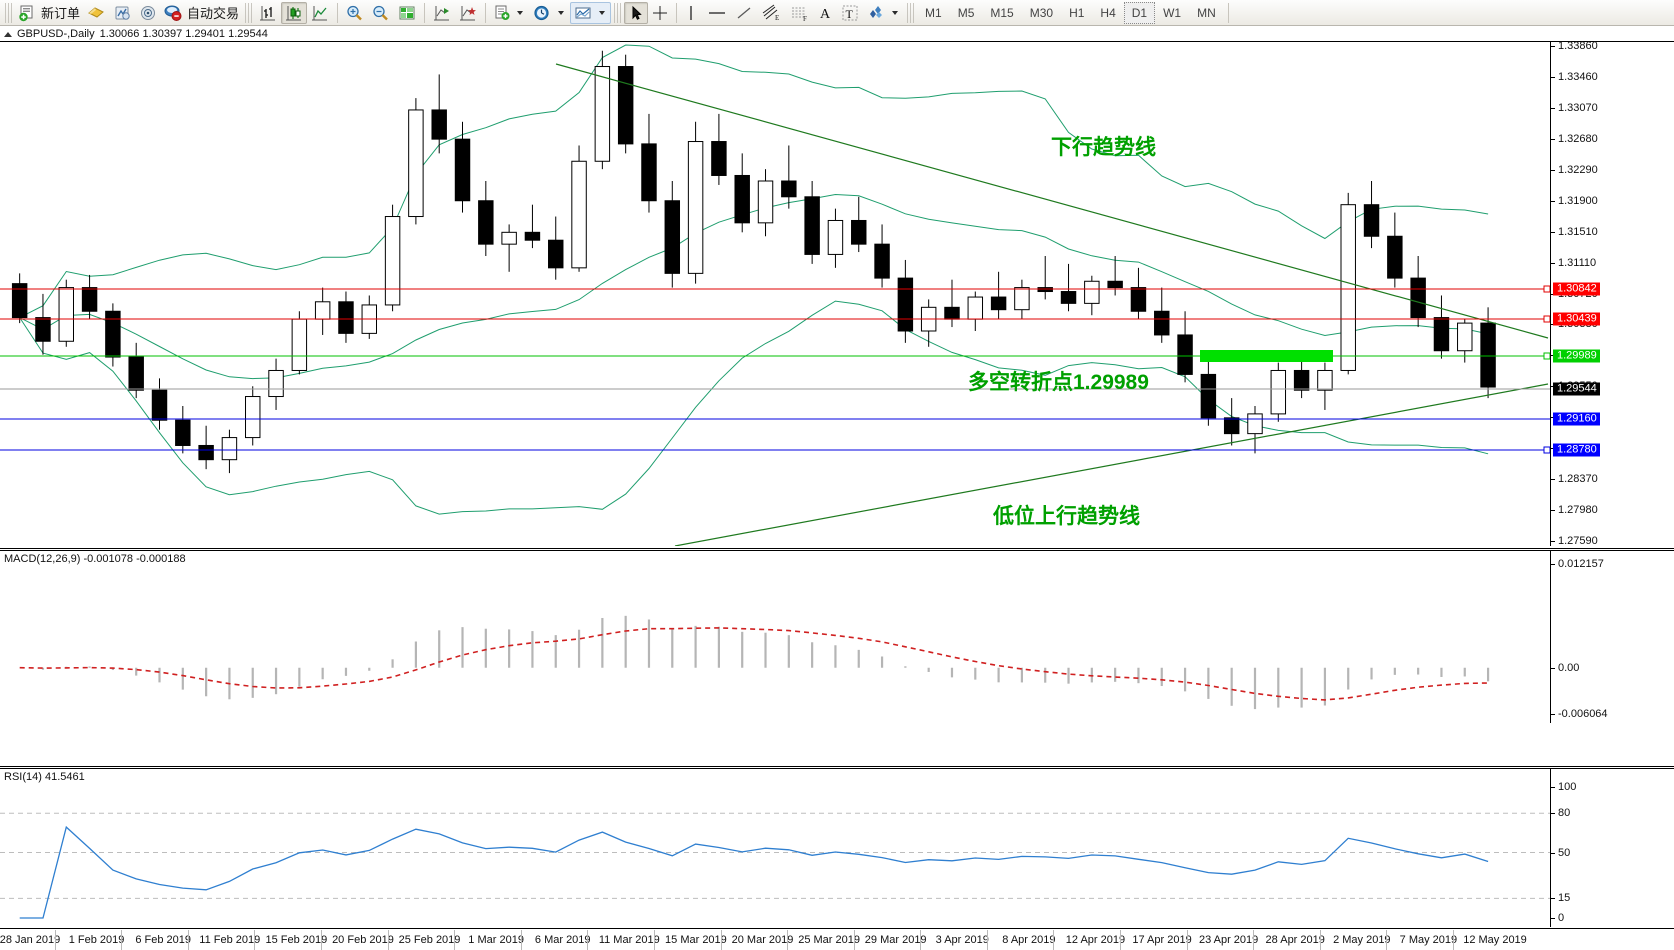 The height and width of the screenshot is (950, 1674). Describe the element at coordinates (1578, 138) in the screenshot. I see `price-axis-label: 1.32680` at that location.